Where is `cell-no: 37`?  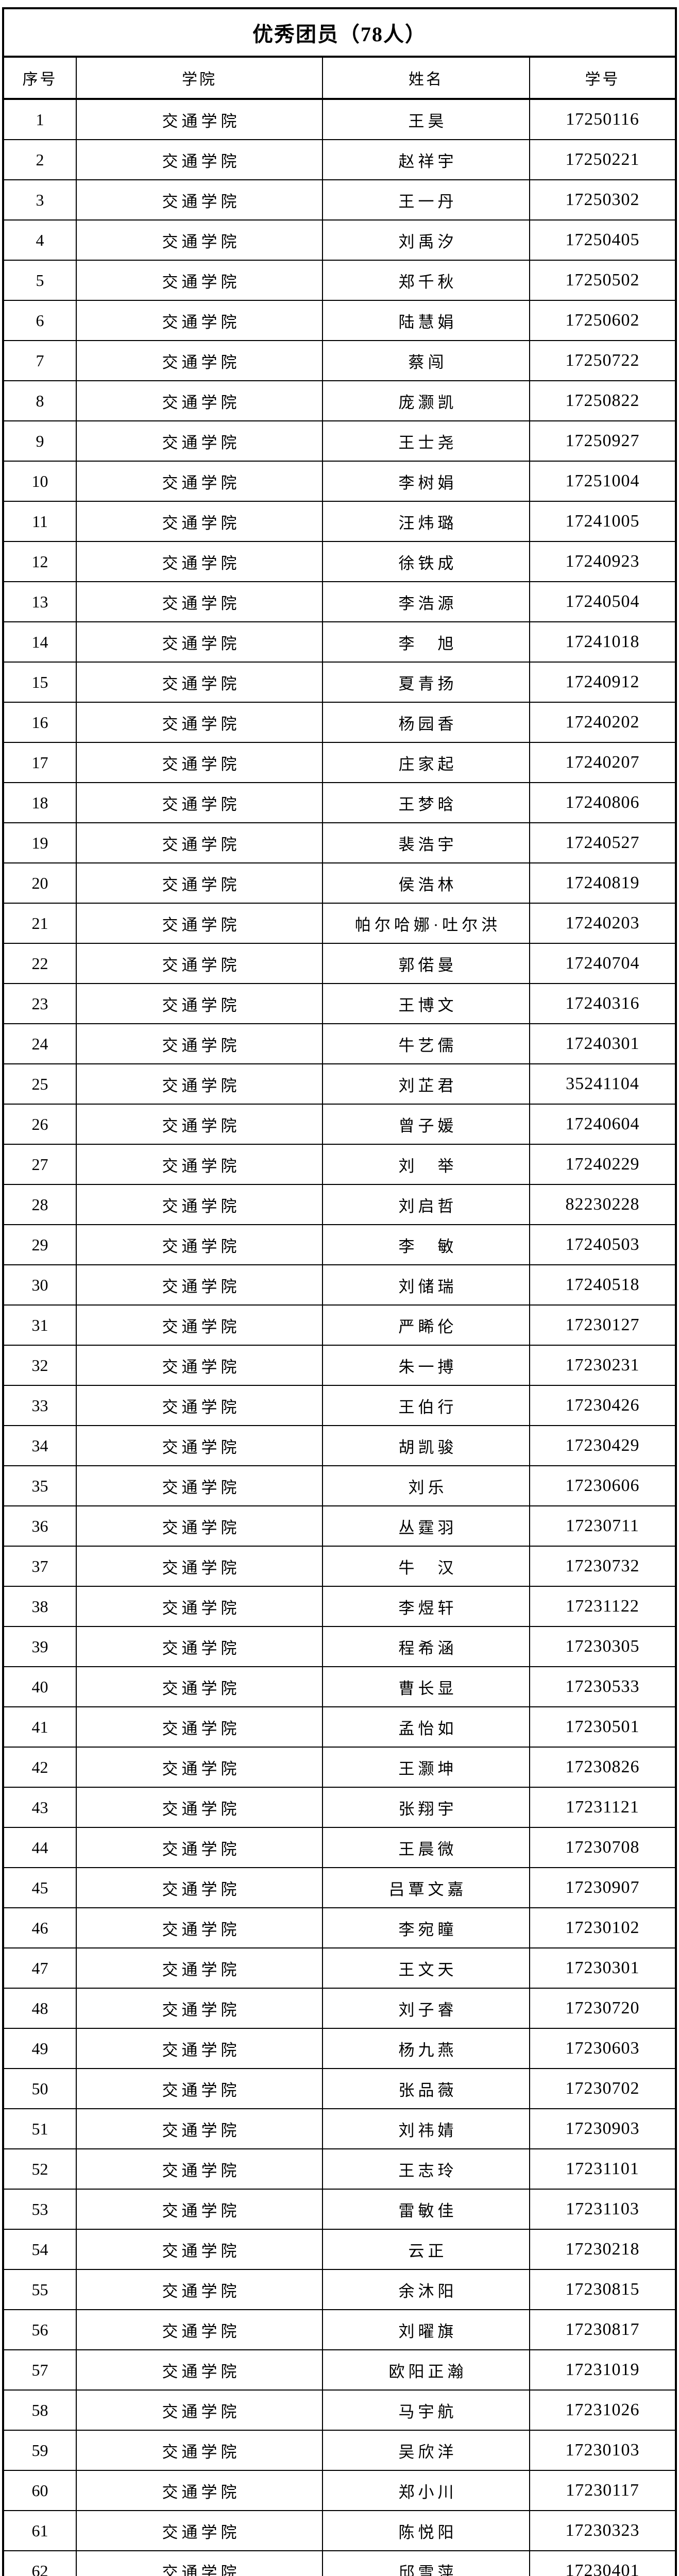 cell-no: 37 is located at coordinates (40, 1566).